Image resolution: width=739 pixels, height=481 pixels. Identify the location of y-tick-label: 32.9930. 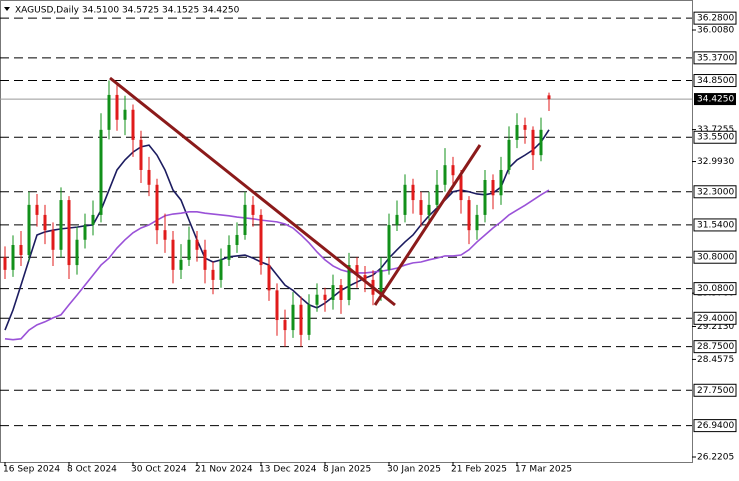
(715, 162).